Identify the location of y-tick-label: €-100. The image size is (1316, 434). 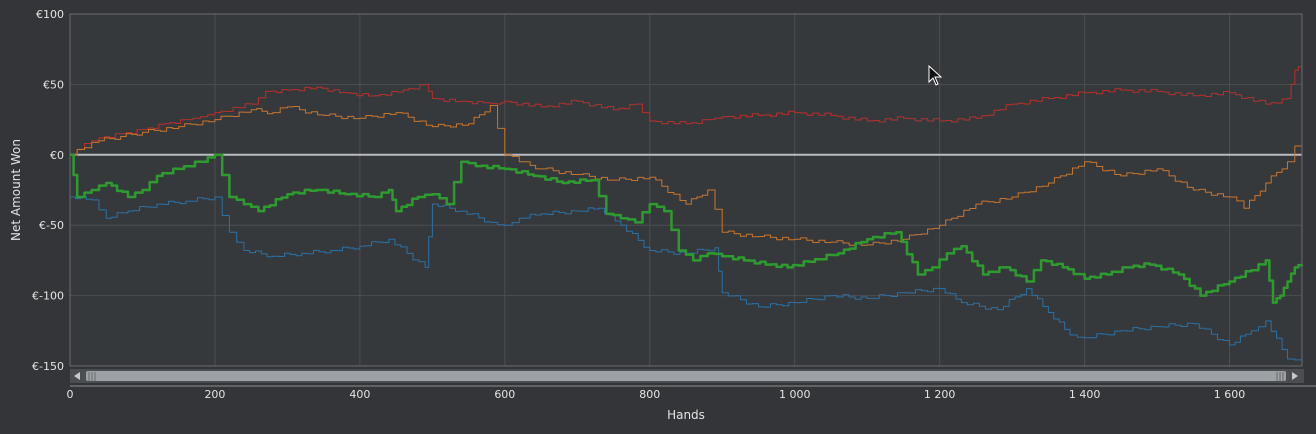
(48, 296).